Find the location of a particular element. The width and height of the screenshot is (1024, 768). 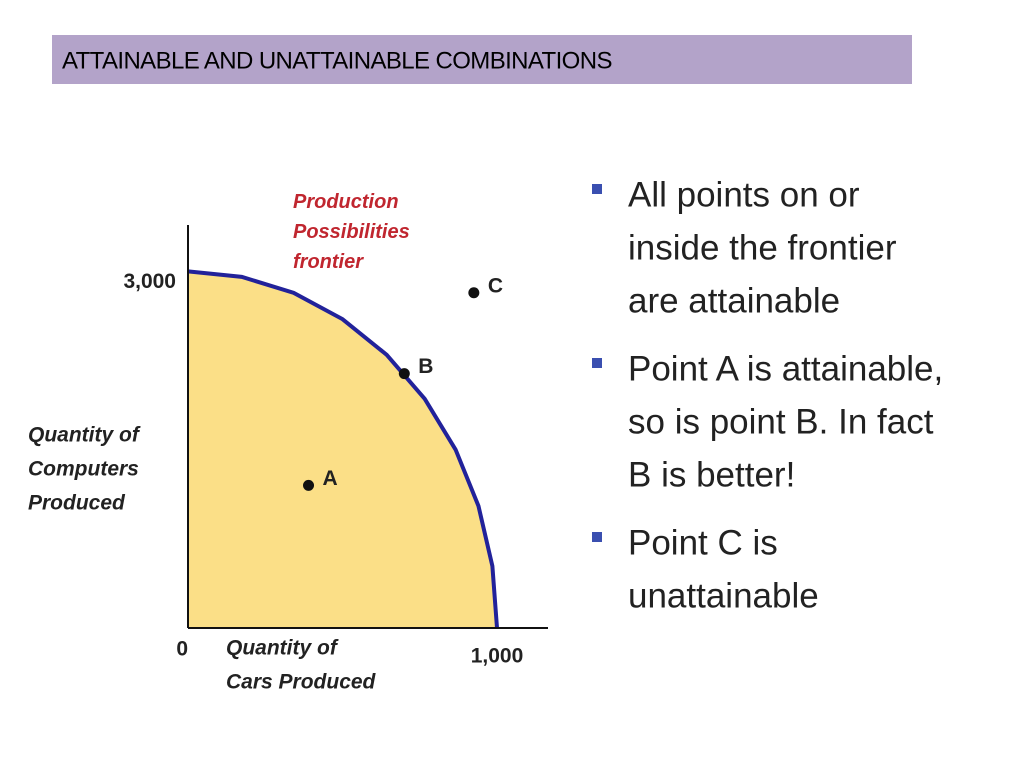

point-label: A is located at coordinates (330, 478).